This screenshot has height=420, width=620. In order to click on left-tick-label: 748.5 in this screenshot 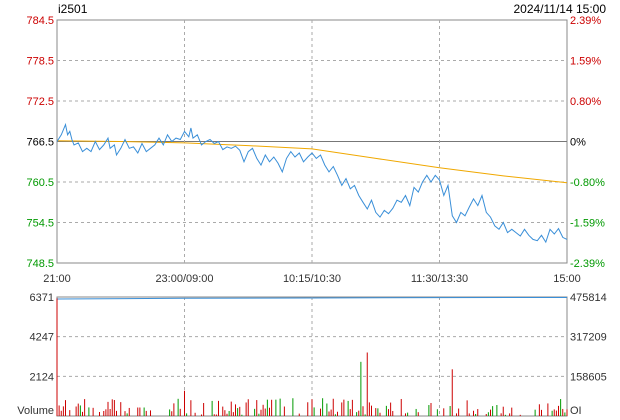, I will do `click(40, 264)`.